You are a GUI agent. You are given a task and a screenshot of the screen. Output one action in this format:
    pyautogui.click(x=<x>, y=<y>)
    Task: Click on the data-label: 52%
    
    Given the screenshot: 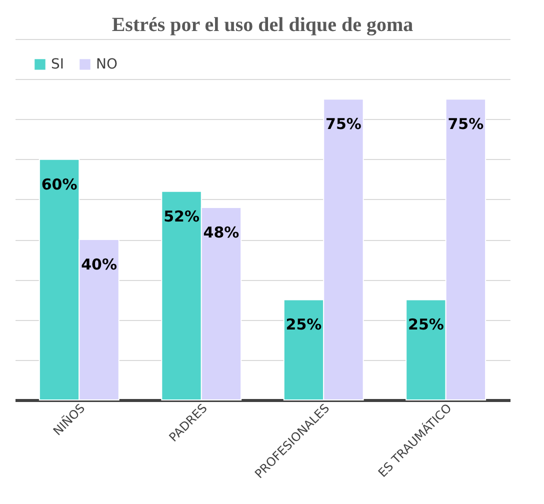 What is the action you would take?
    pyautogui.click(x=182, y=216)
    